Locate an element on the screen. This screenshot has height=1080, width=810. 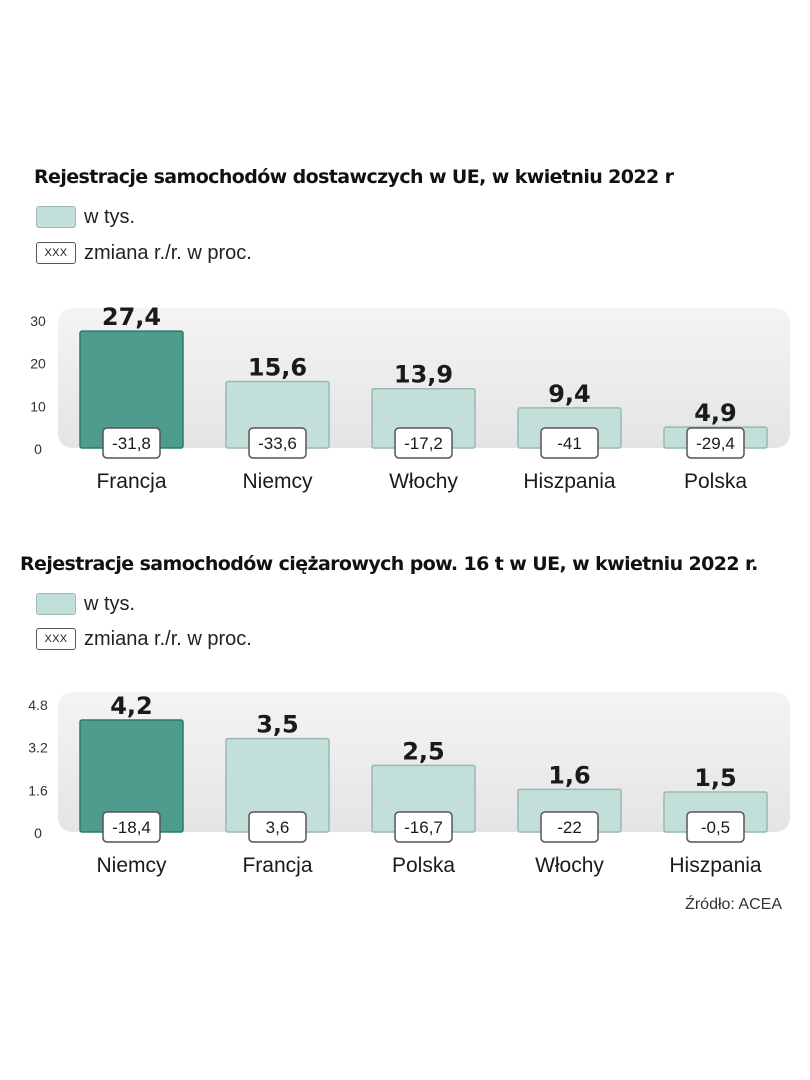
y-tick-label: 3.2 is located at coordinates (38, 748).